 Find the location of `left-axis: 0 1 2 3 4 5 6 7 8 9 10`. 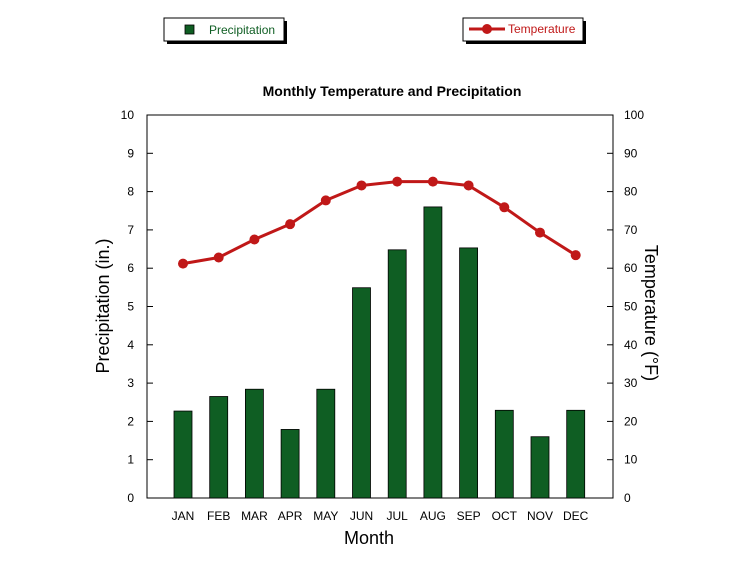

left-axis: 0 1 2 3 4 5 6 7 8 9 10 is located at coordinates (137, 306).